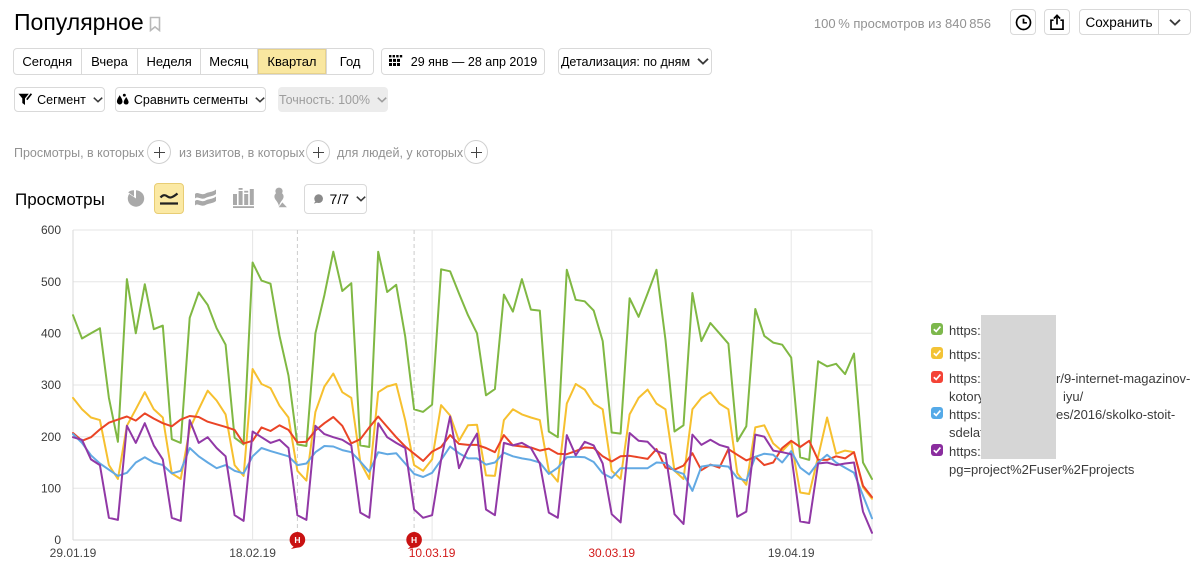 The image size is (1200, 573). What do you see at coordinates (791, 553) in the screenshot?
I see `svg-text: 19.04.19` at bounding box center [791, 553].